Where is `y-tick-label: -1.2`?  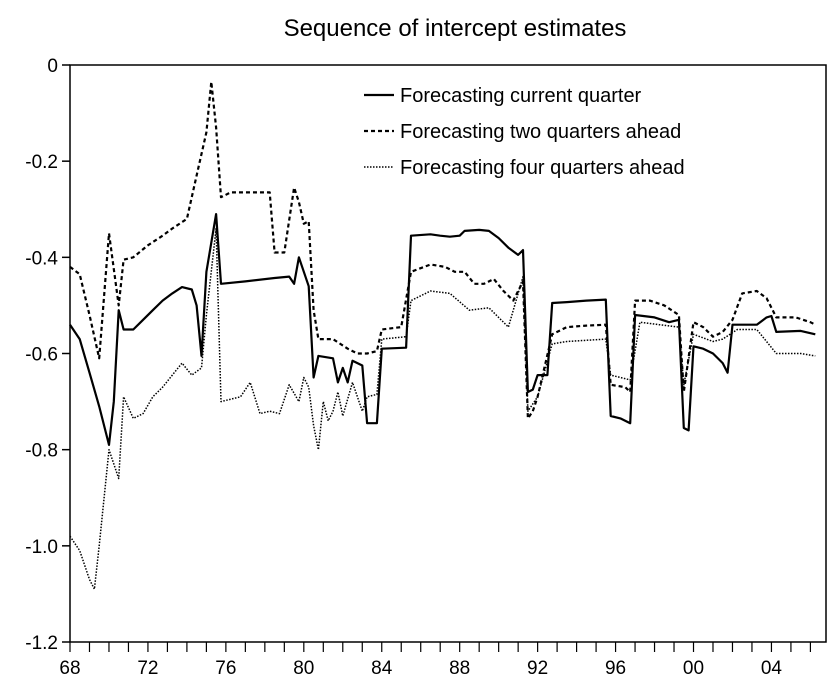
y-tick-label: -1.2 is located at coordinates (41, 643).